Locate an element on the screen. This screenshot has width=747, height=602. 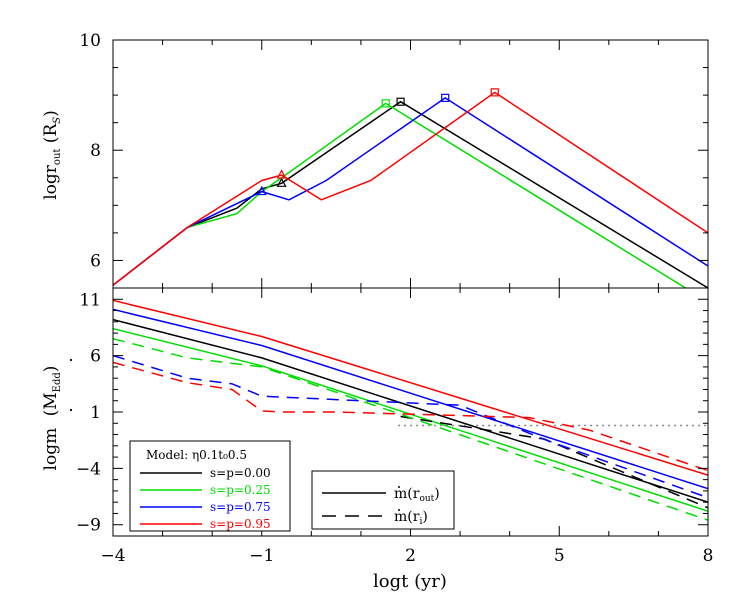
x-axis-label: logt (yr) is located at coordinates (410, 581).